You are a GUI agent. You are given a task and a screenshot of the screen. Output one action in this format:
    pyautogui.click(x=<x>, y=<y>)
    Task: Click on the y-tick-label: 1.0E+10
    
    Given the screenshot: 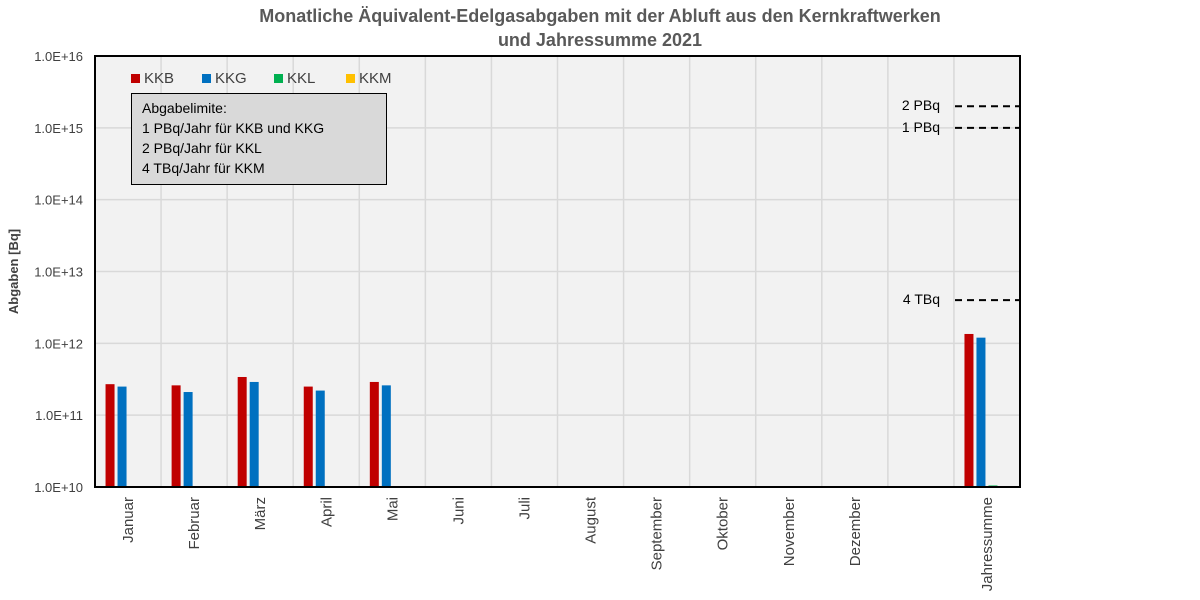 What is the action you would take?
    pyautogui.click(x=58, y=487)
    